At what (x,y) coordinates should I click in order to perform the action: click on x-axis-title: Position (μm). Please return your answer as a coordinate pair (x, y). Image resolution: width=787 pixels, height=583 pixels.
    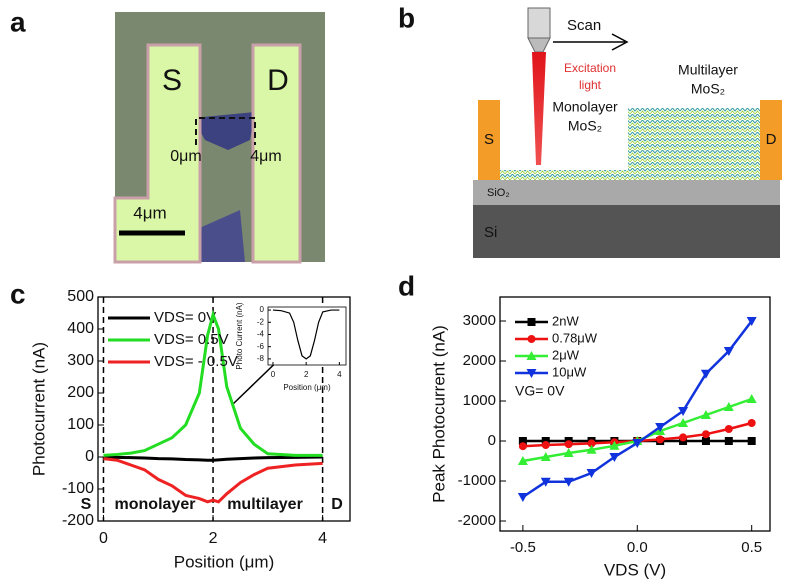
    Looking at the image, I should click on (224, 561).